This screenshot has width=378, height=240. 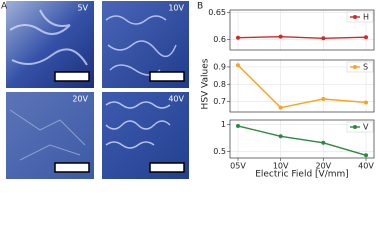 What do you see at coordinates (4, 7) in the screenshot?
I see `panel-label: A` at bounding box center [4, 7].